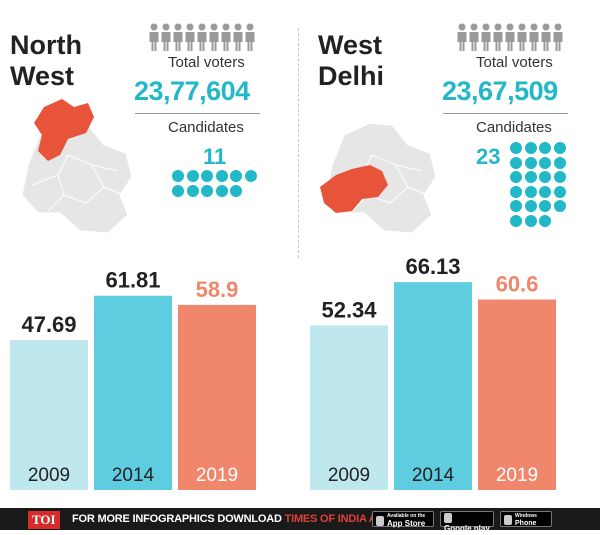 This screenshot has width=600, height=535. What do you see at coordinates (132, 280) in the screenshot?
I see `bar-value-label: 61.81` at bounding box center [132, 280].